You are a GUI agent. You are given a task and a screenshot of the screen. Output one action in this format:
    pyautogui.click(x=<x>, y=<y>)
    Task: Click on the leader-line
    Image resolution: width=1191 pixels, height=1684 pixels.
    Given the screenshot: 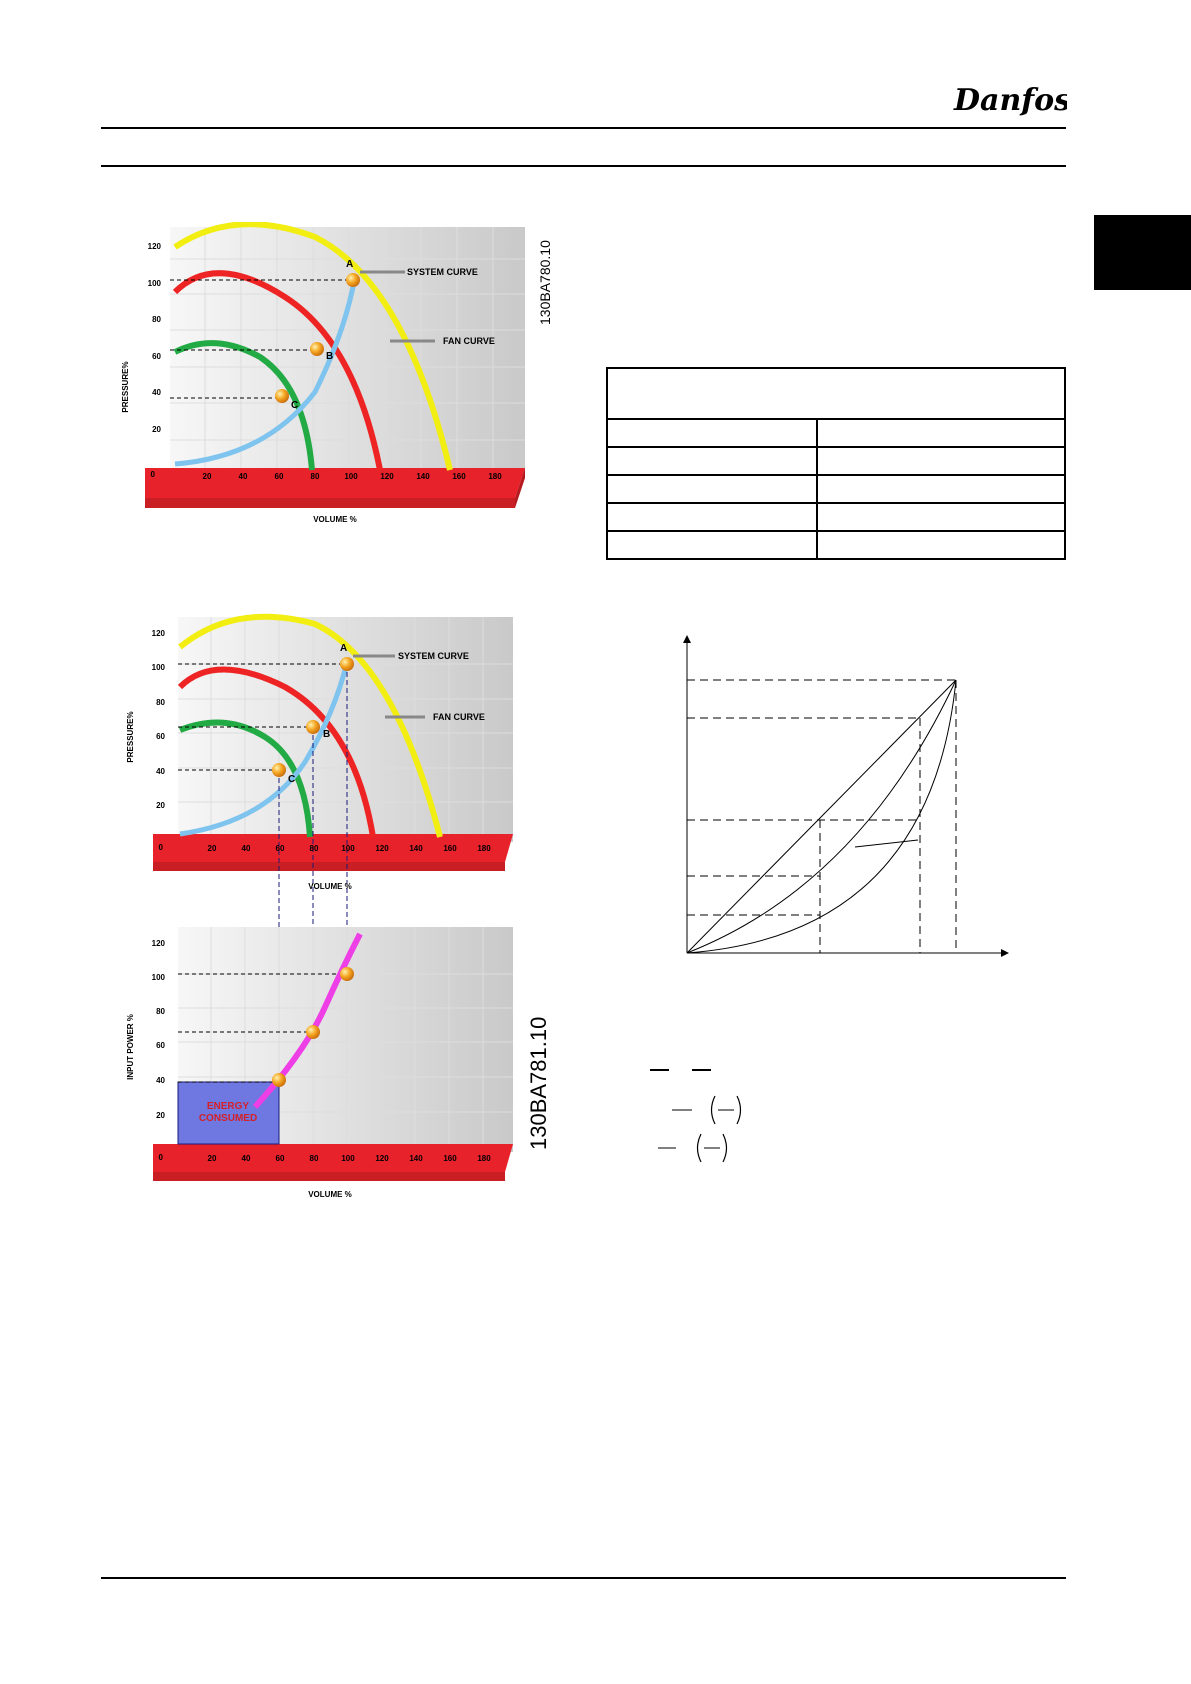 What is the action you would take?
    pyautogui.click(x=886, y=843)
    